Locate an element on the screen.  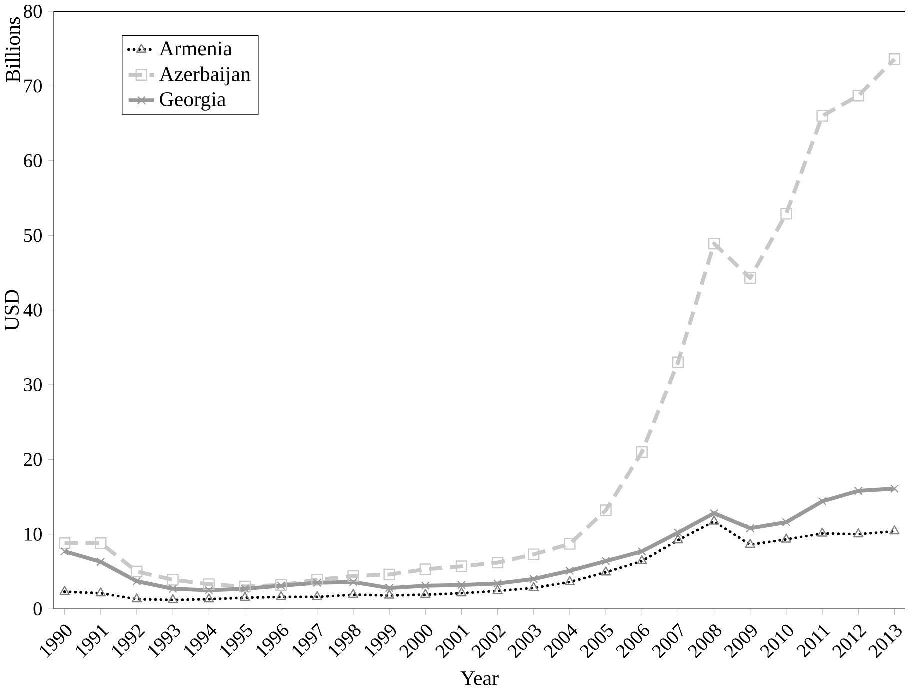
y-tick-label: 60 is located at coordinates (33, 161).